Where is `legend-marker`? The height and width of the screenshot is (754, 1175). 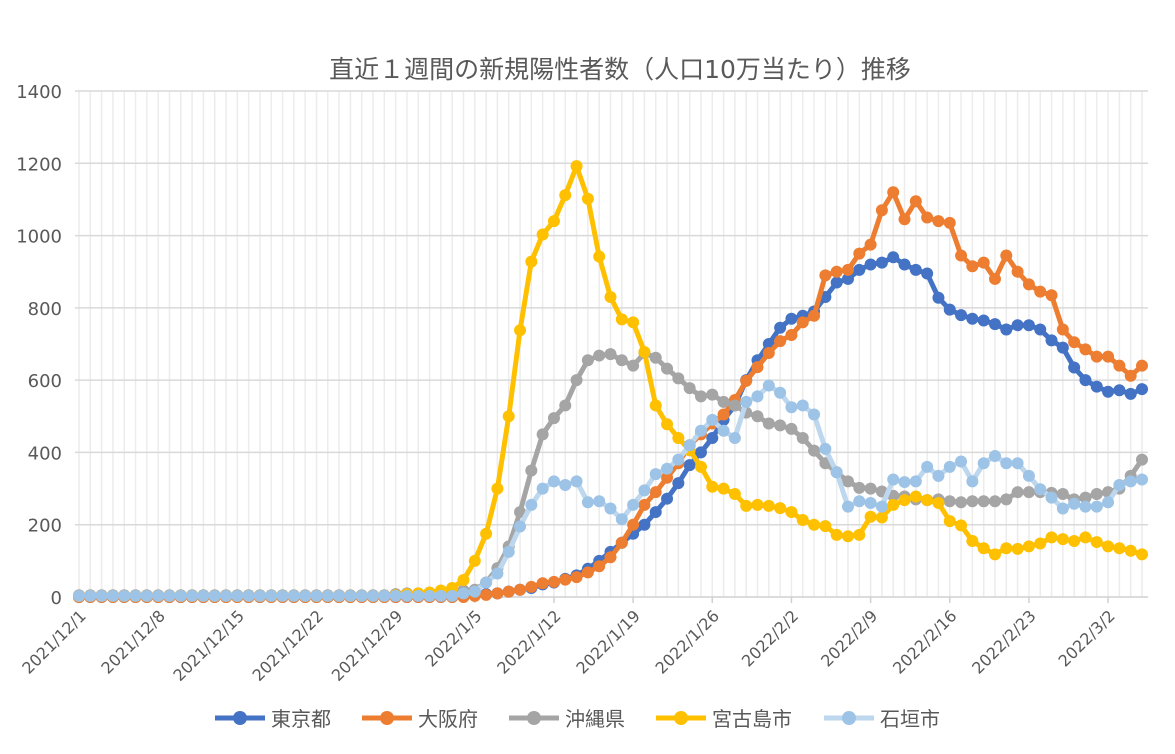 legend-marker is located at coordinates (849, 718).